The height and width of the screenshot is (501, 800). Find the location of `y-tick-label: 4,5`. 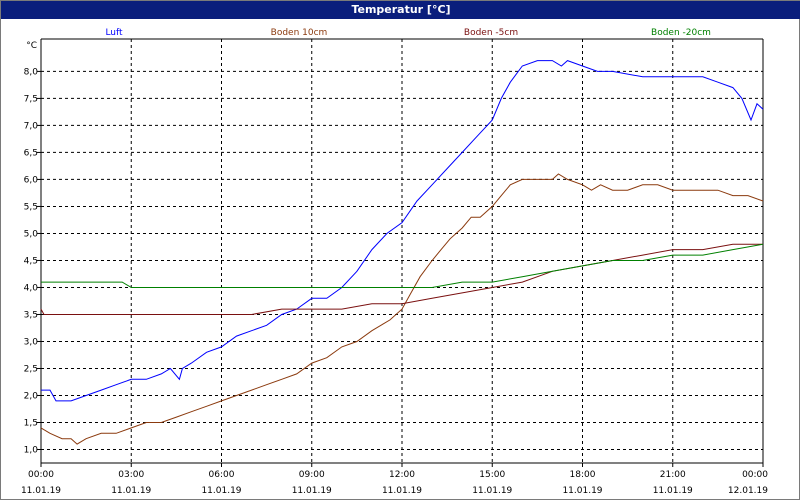

y-tick-label: 4,5 is located at coordinates (31, 261).